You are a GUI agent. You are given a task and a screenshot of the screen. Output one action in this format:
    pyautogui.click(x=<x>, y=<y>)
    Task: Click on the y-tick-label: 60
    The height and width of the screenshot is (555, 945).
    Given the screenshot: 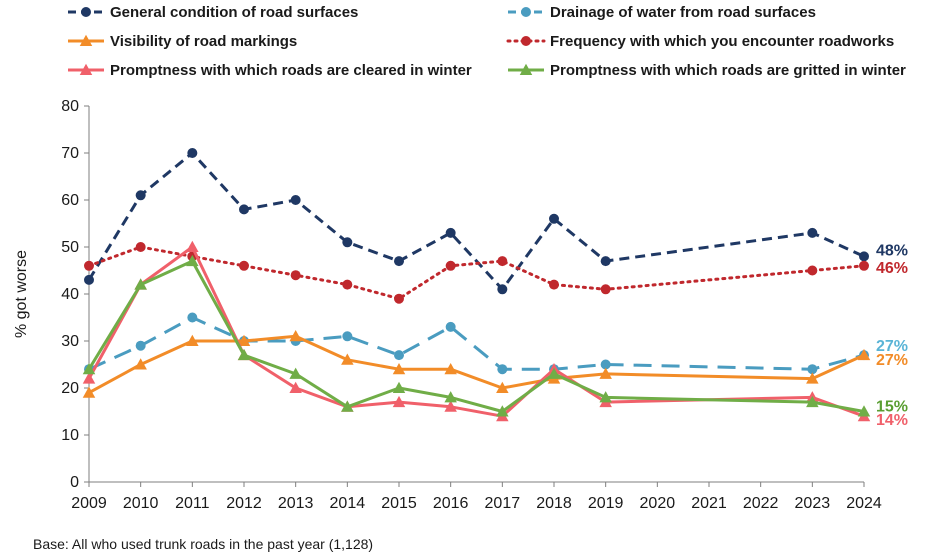 What is the action you would take?
    pyautogui.click(x=70, y=200)
    